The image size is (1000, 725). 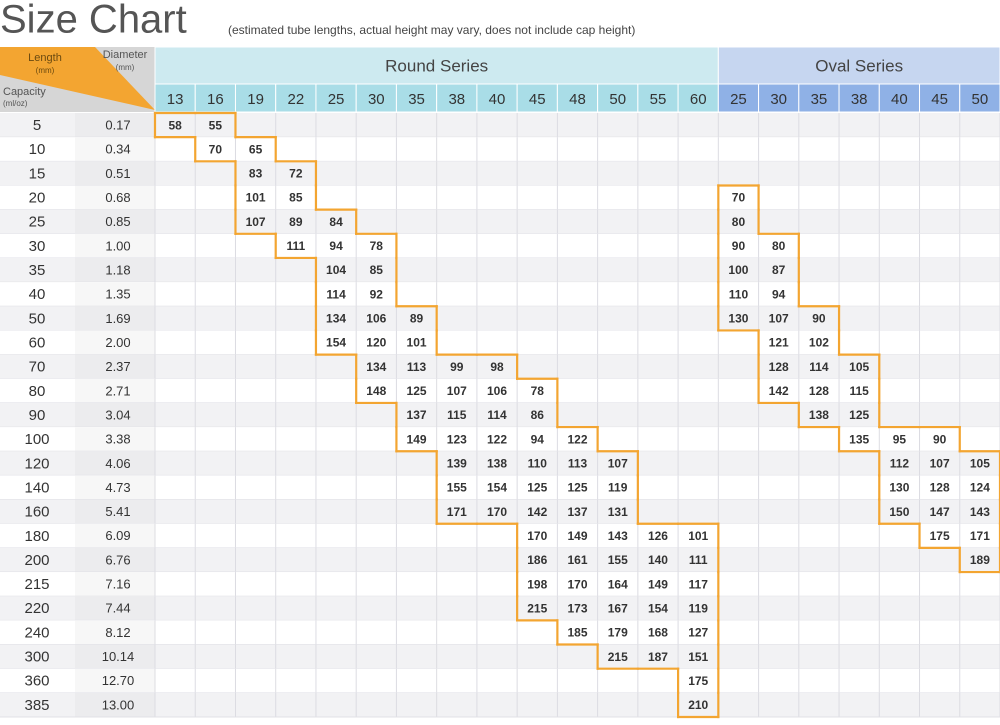 I want to click on capacity-oz: 6.09, so click(x=117, y=535).